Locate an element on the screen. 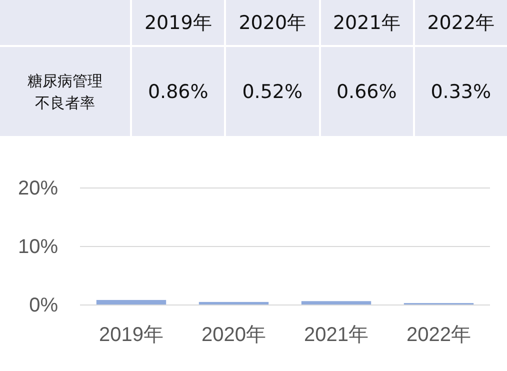 This screenshot has height=371, width=507. data-label: 0.52% is located at coordinates (272, 91).